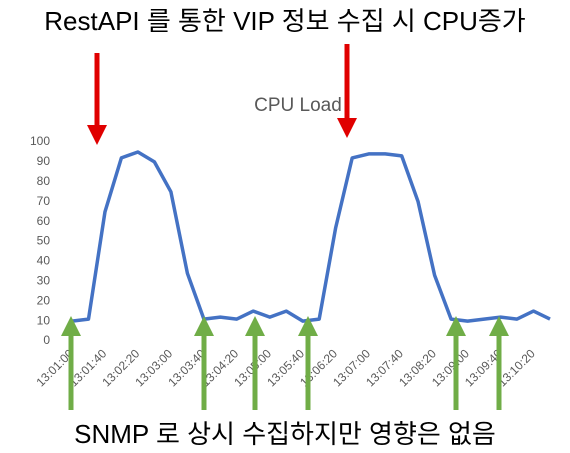 This screenshot has width=570, height=453. Describe the element at coordinates (44, 300) in the screenshot. I see `y-tick-label: 20` at that location.